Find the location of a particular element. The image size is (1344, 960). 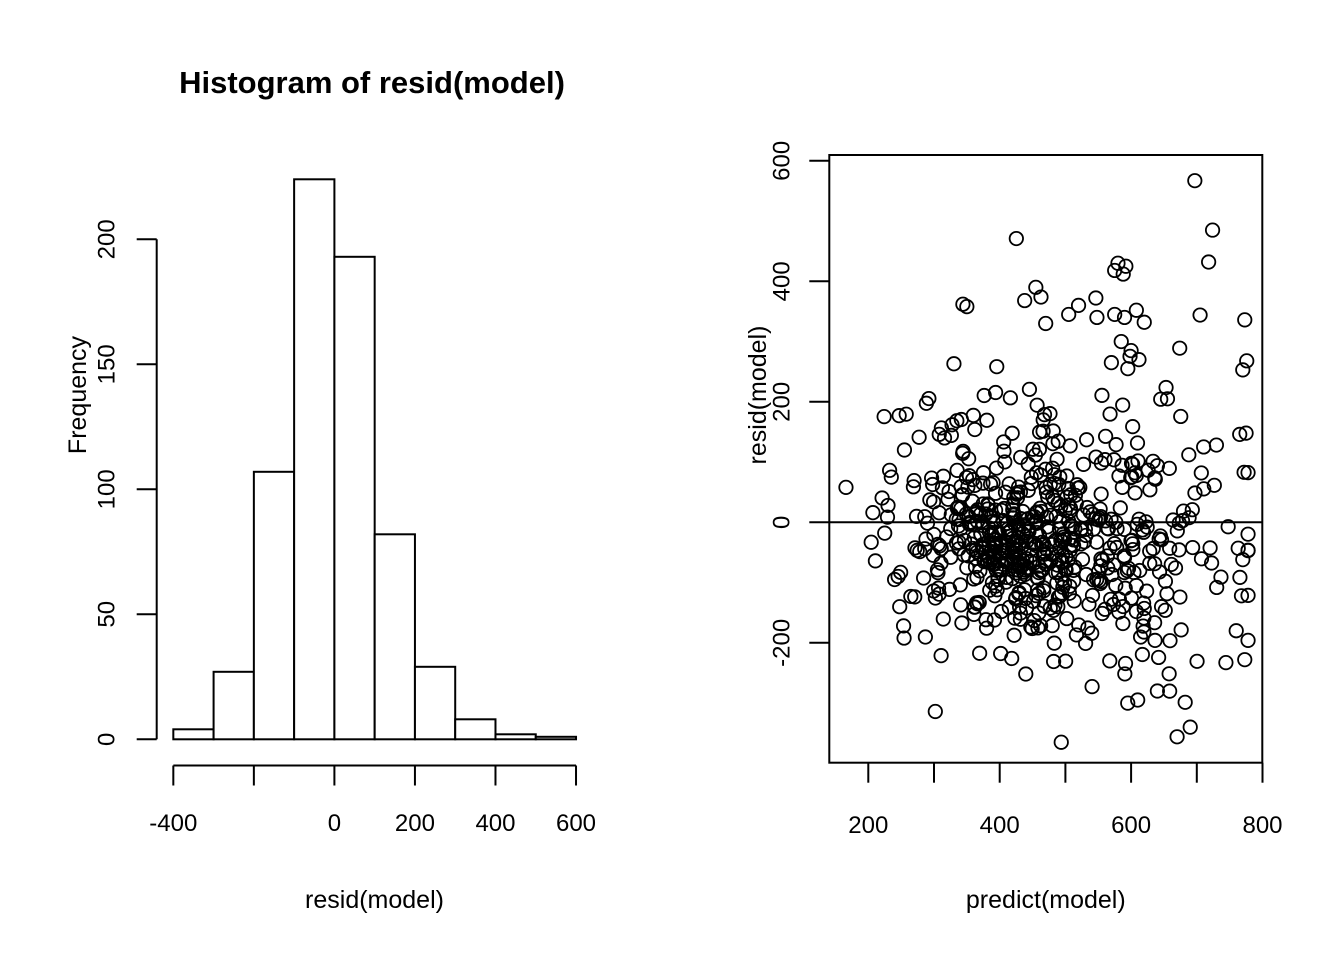

hist-y-tick-label: 200 is located at coordinates (106, 239).